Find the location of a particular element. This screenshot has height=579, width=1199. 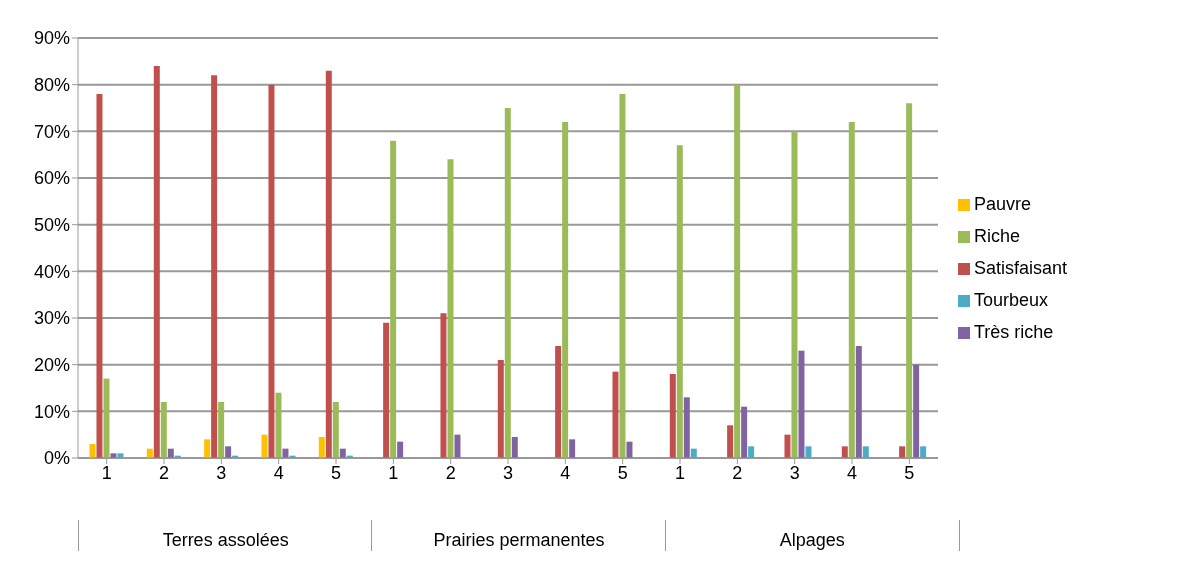

legend-label: Riche is located at coordinates (997, 236).